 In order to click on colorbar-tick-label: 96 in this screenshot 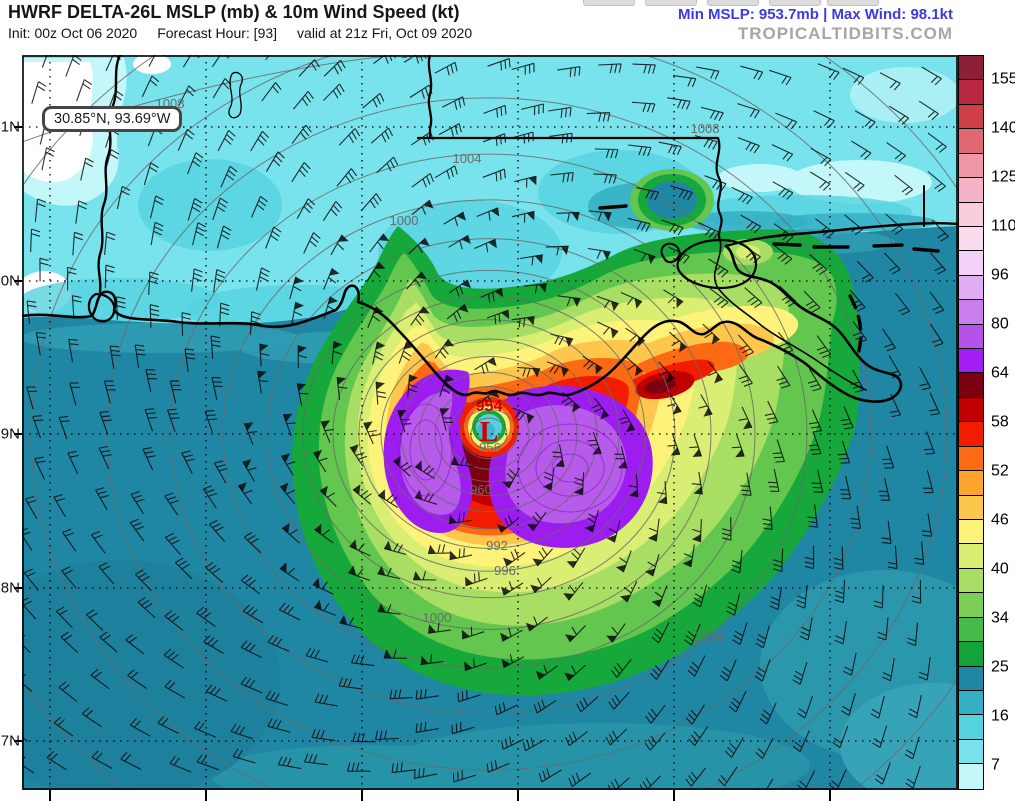, I will do `click(1000, 274)`.